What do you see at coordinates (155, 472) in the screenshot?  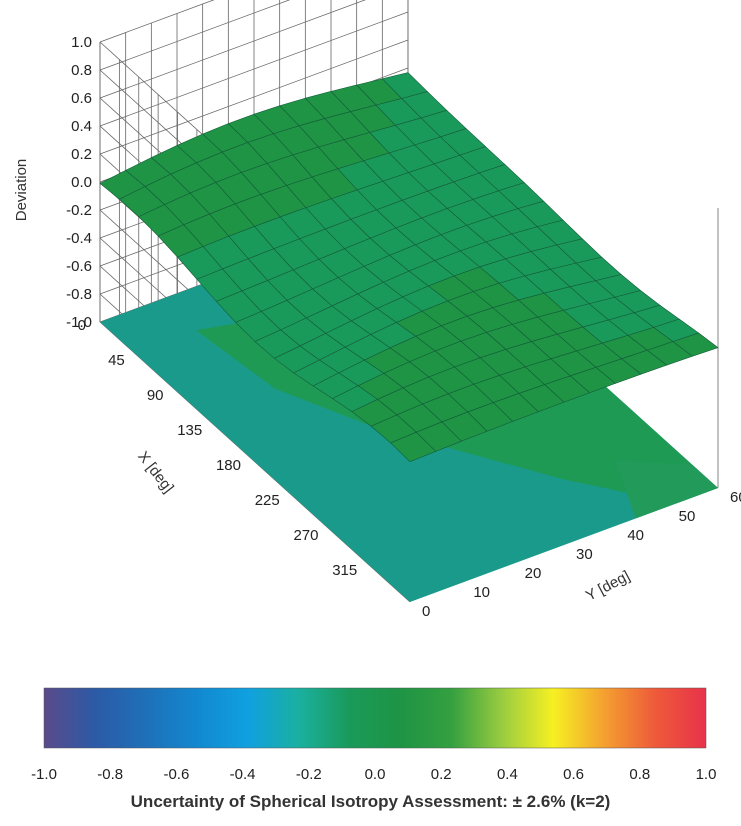 I see `x-axis-label: X [deg]` at bounding box center [155, 472].